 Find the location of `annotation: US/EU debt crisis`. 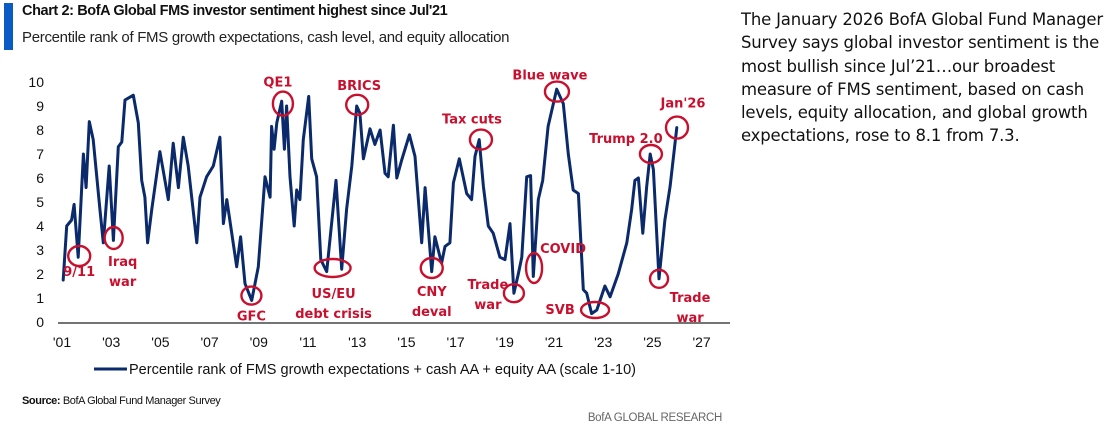

annotation: US/EU debt crisis is located at coordinates (333, 289).